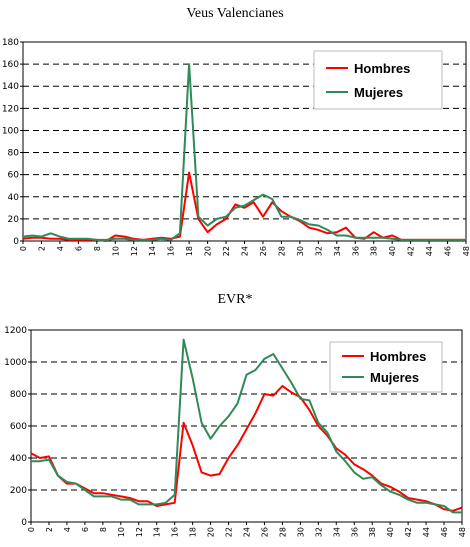 This screenshot has height=547, width=470. What do you see at coordinates (15, 363) in the screenshot?
I see `y-tick-label: 1000` at bounding box center [15, 363].